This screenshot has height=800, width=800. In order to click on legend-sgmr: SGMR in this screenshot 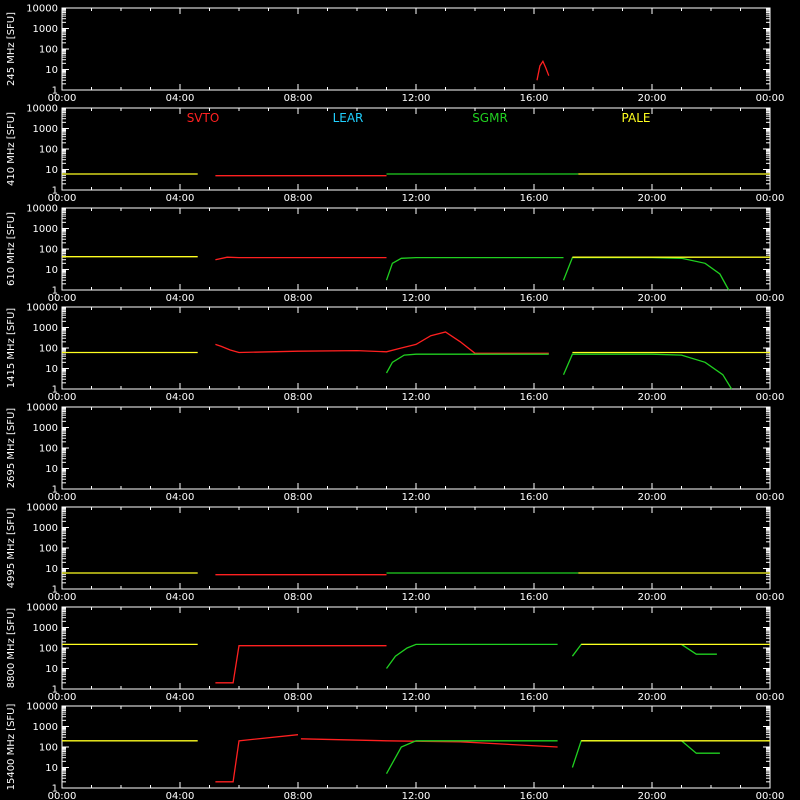, I will do `click(490, 118)`.